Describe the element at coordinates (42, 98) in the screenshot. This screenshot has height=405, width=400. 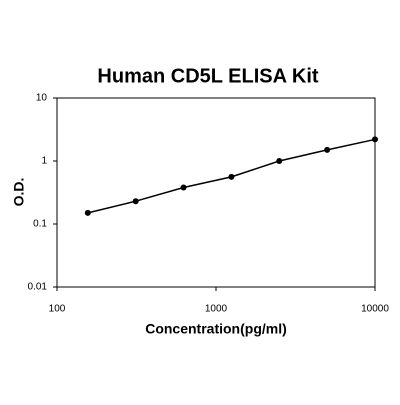
I see `y-tick-label: 10` at that location.